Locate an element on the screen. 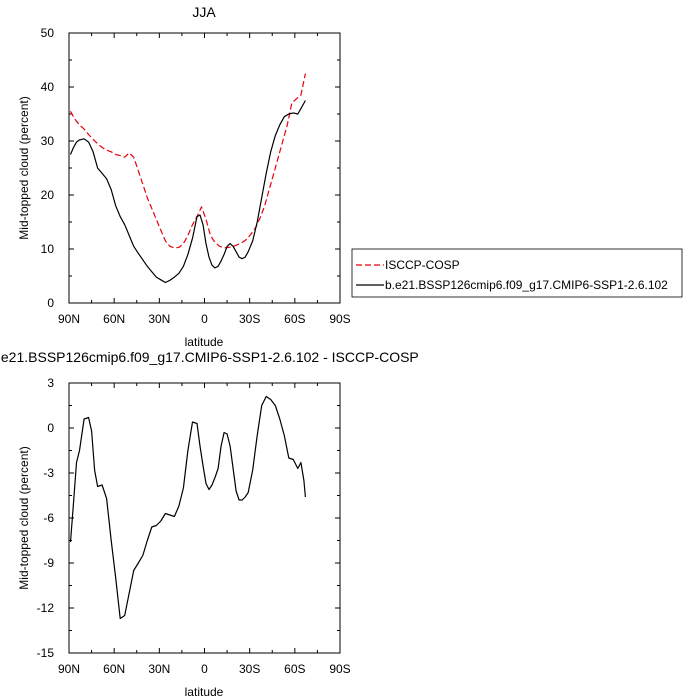  bottom-xtick-label: 60S is located at coordinates (294, 669).